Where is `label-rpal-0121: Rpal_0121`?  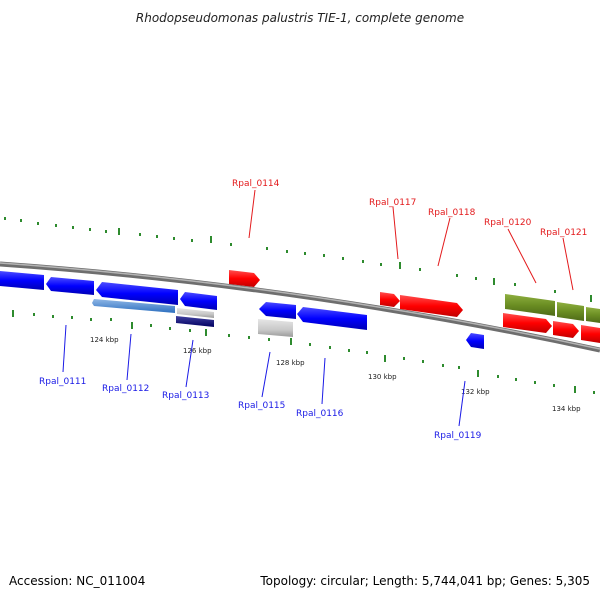 label-rpal-0121: Rpal_0121 is located at coordinates (563, 233).